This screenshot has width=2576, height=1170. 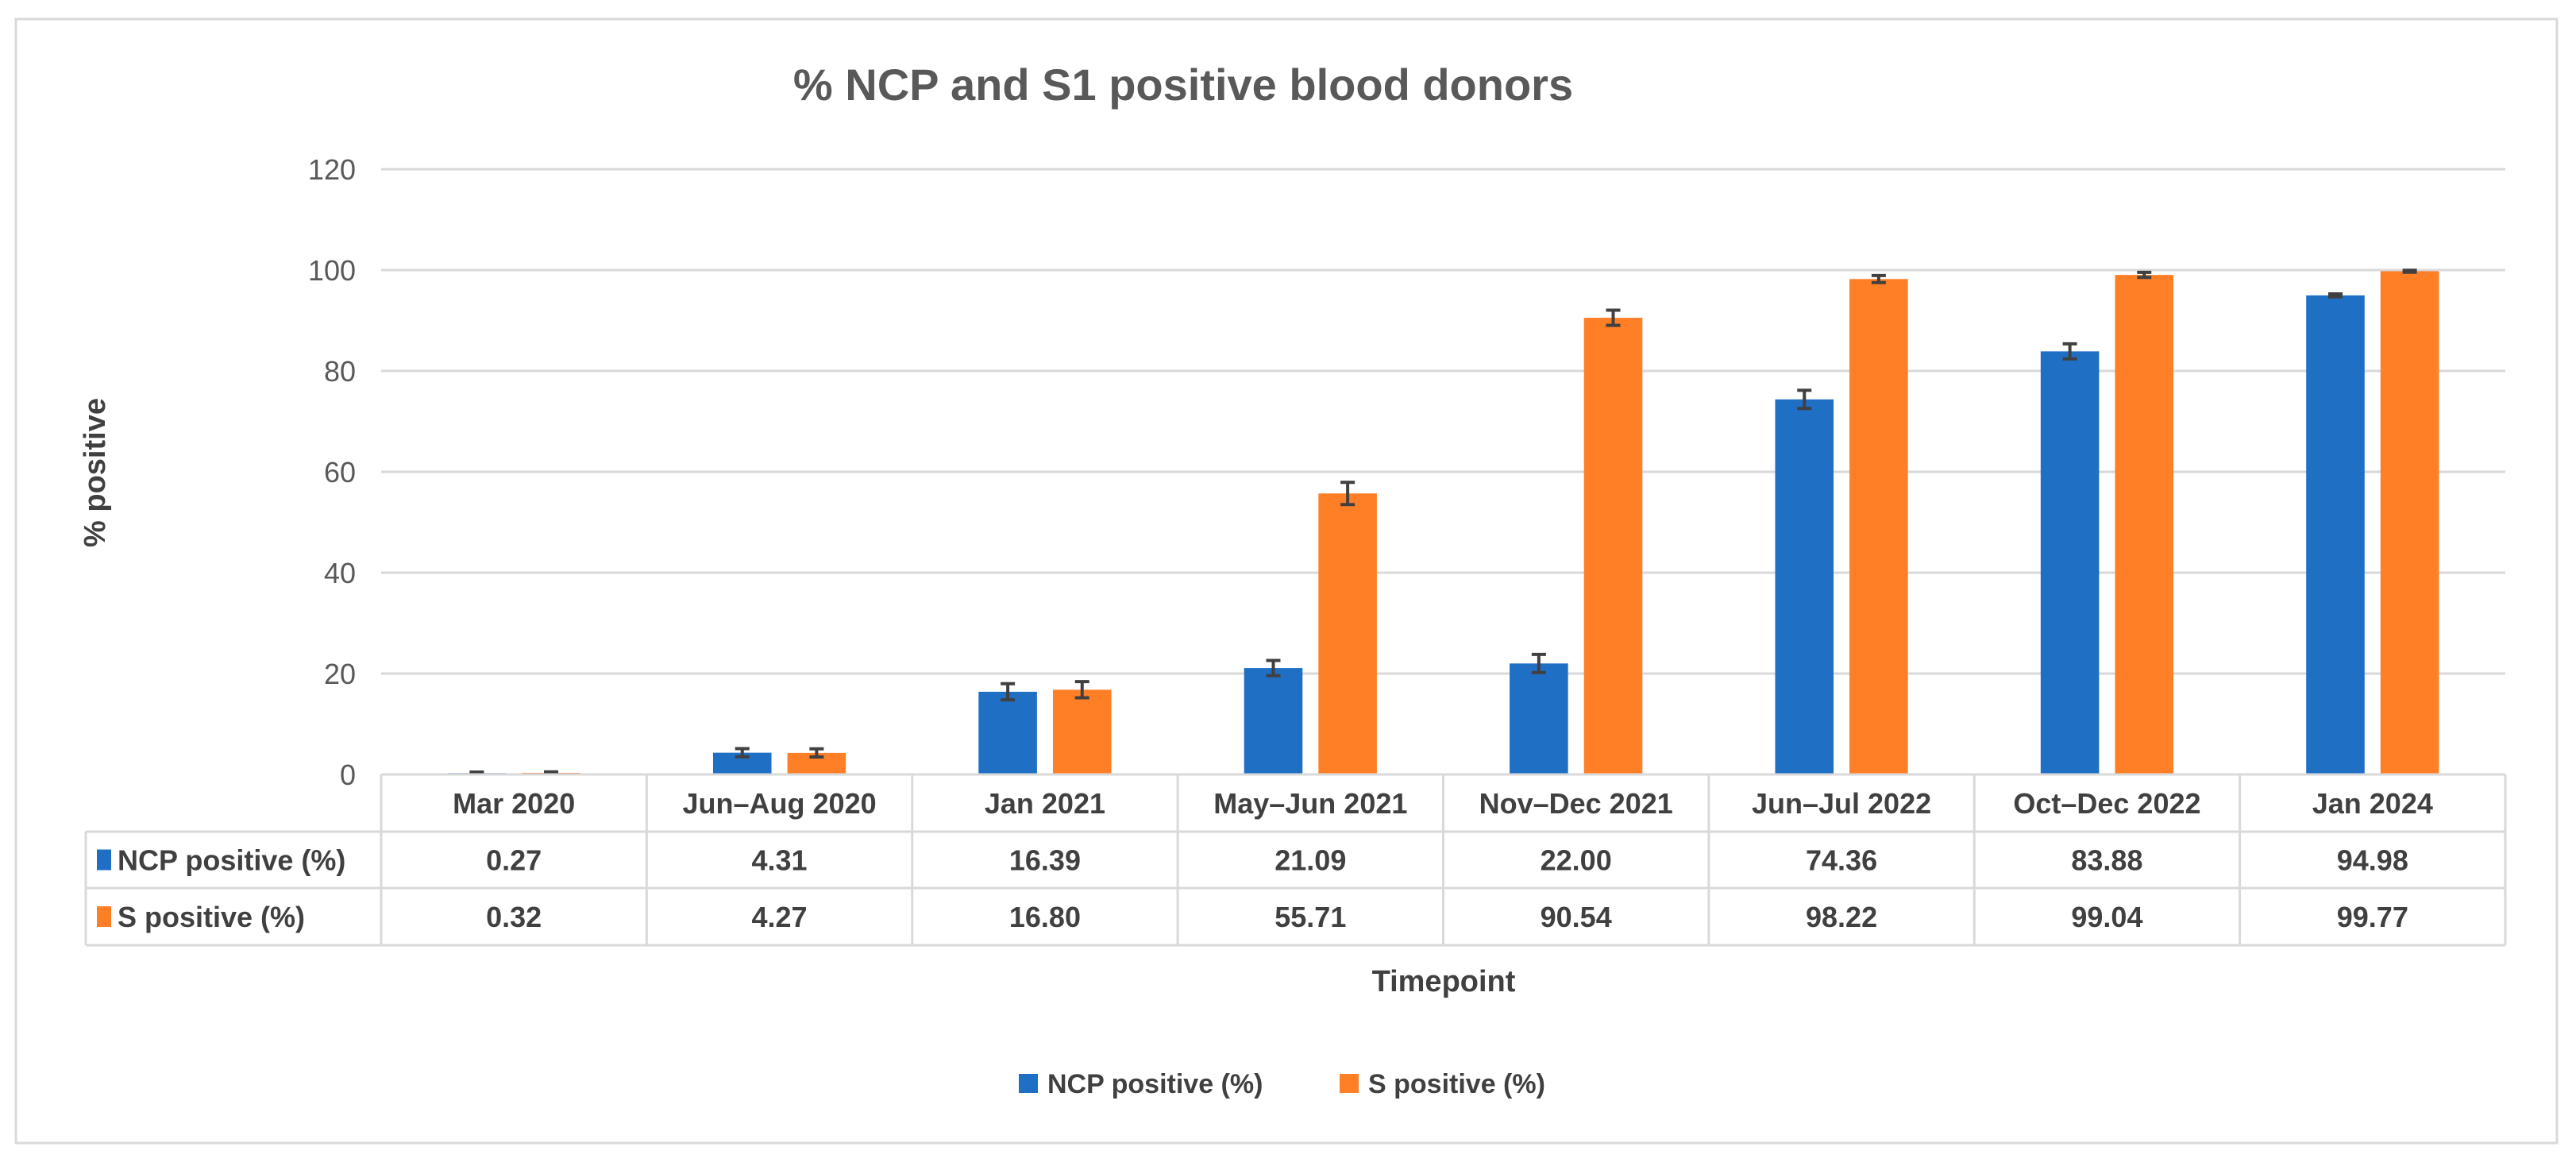 What do you see at coordinates (1576, 917) in the screenshot?
I see `data-label: 90.54` at bounding box center [1576, 917].